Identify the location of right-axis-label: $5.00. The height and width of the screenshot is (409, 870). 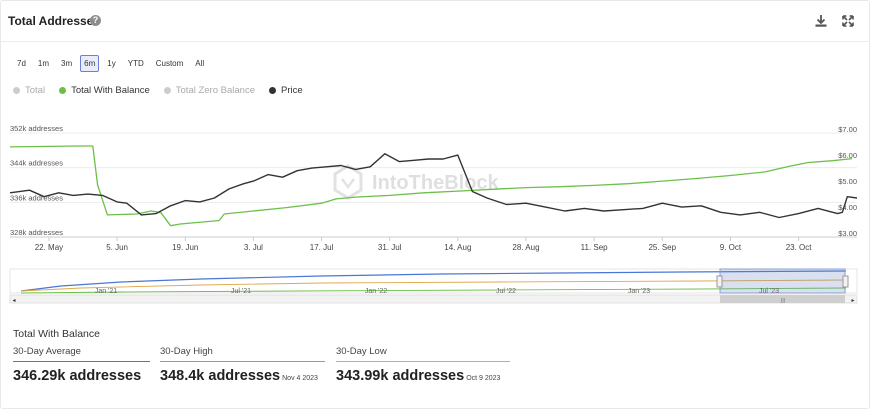
(847, 181).